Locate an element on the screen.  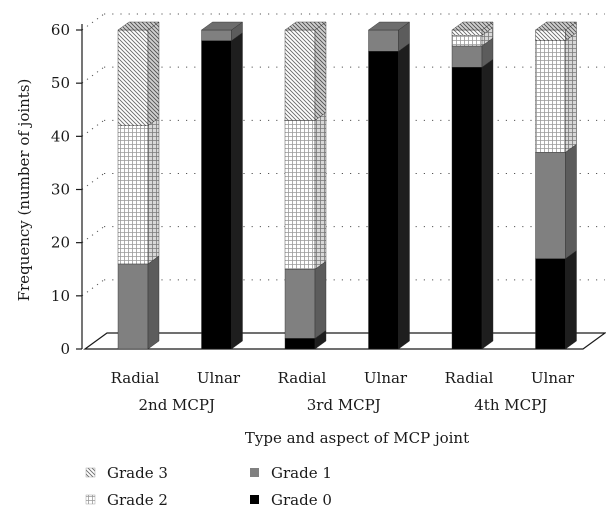
bar-ulnar-4-grade-1-top is located at coordinates (389, 26).